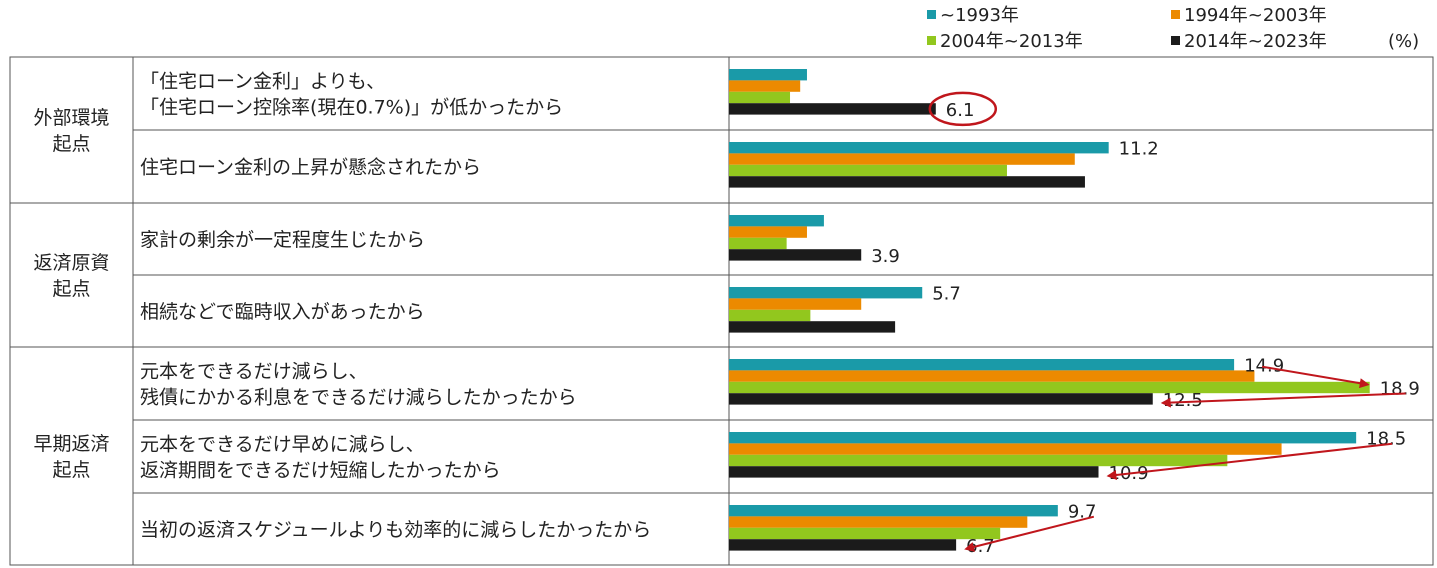 The width and height of the screenshot is (1437, 568). I want to click on category-label: 残債にかかる利息をできるだけ減らしたかったから, so click(358, 398).